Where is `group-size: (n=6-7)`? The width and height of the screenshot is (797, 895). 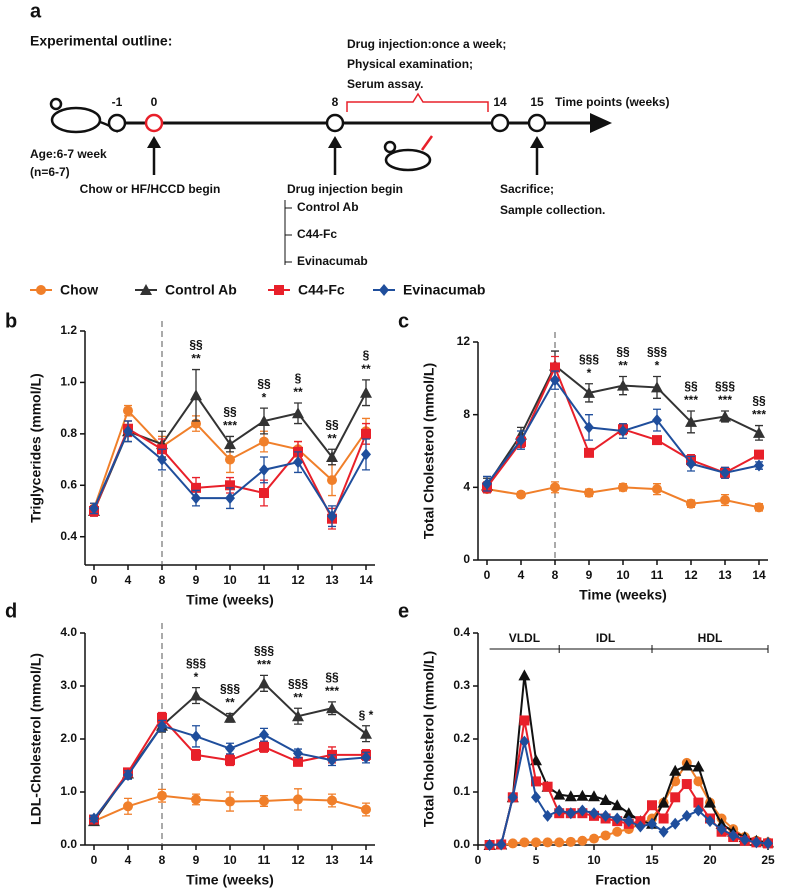
group-size: (n=6-7) is located at coordinates (50, 172).